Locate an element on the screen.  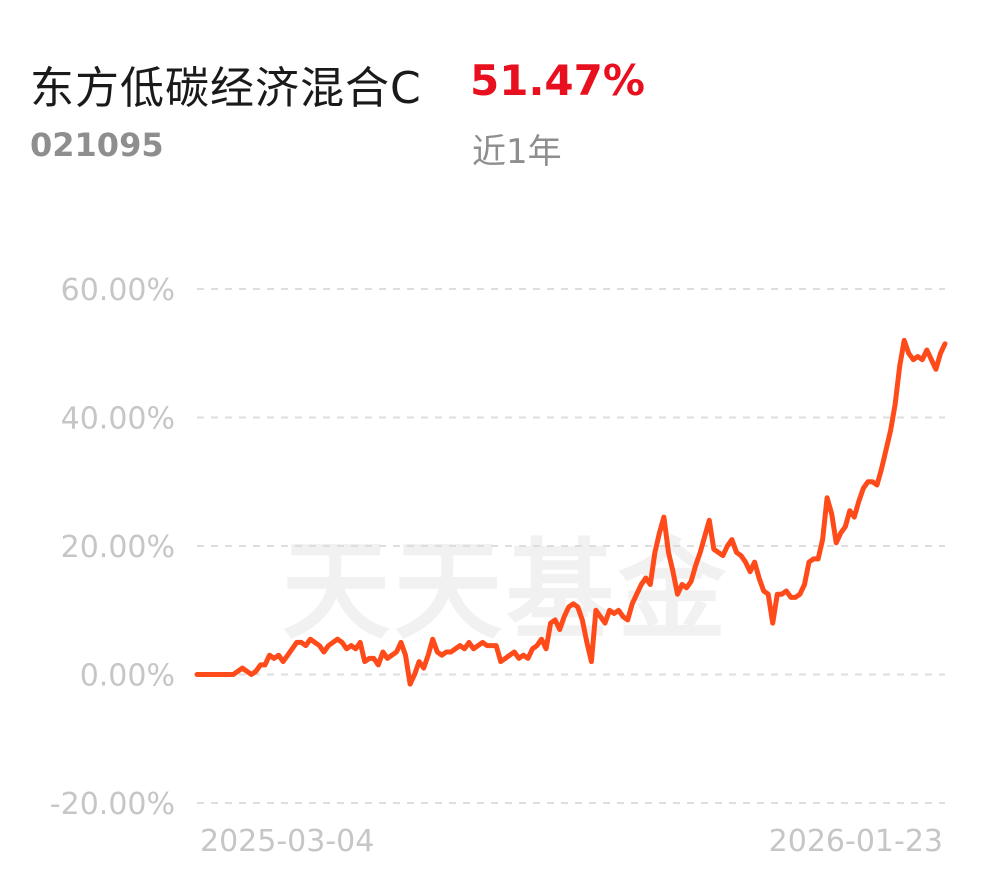
watermark: 天天基金 is located at coordinates (506, 591).